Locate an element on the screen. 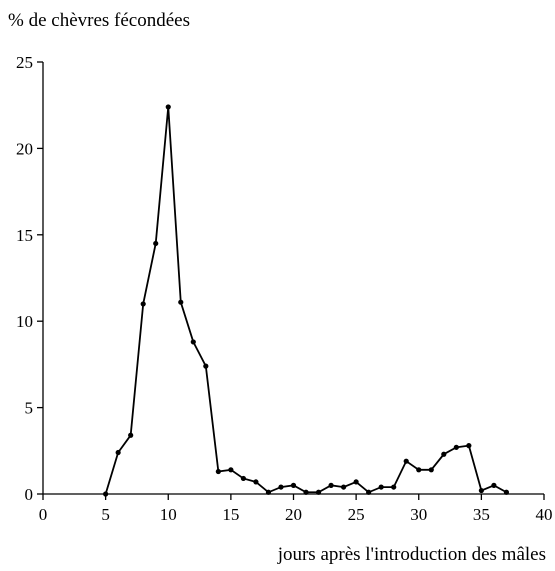  x-tick-label: 10 is located at coordinates (168, 514).